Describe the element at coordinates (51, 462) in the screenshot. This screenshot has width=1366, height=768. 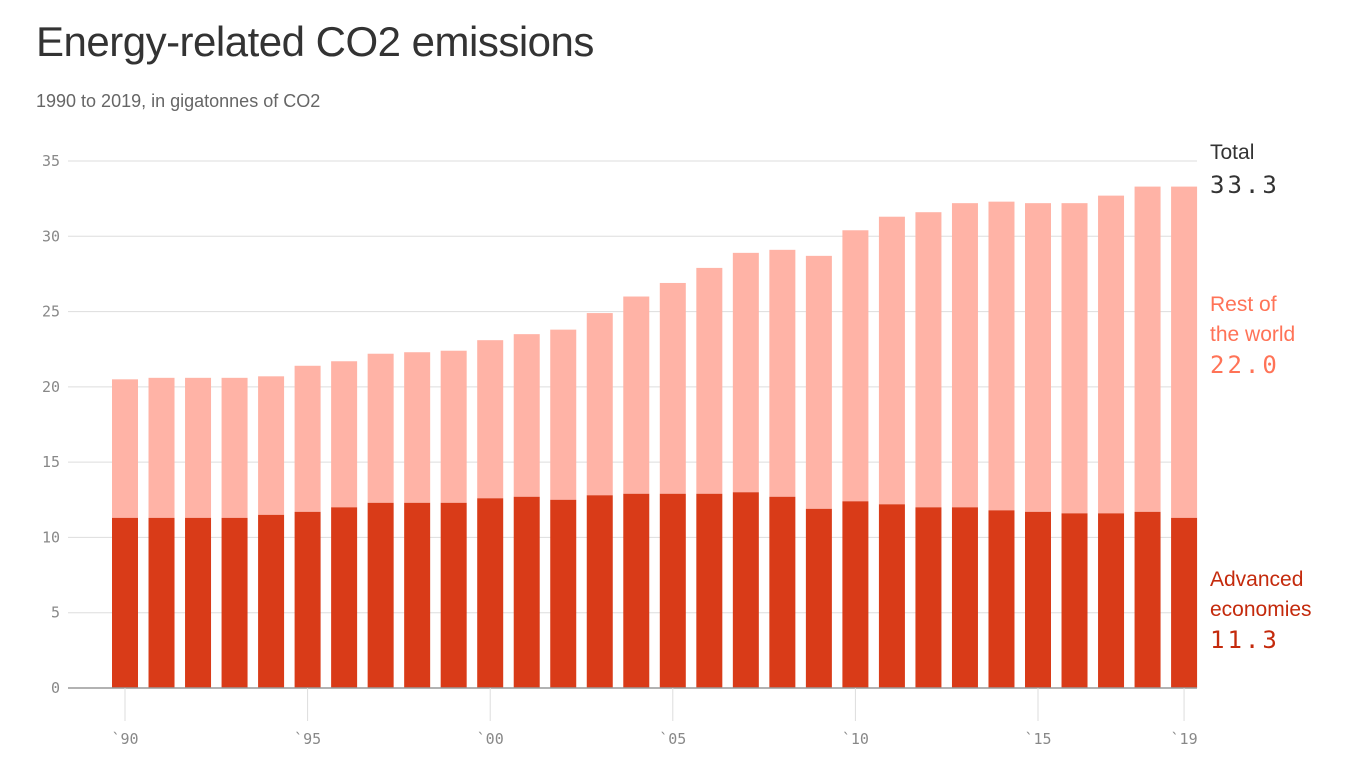
I see `y-tick-label: 15` at that location.